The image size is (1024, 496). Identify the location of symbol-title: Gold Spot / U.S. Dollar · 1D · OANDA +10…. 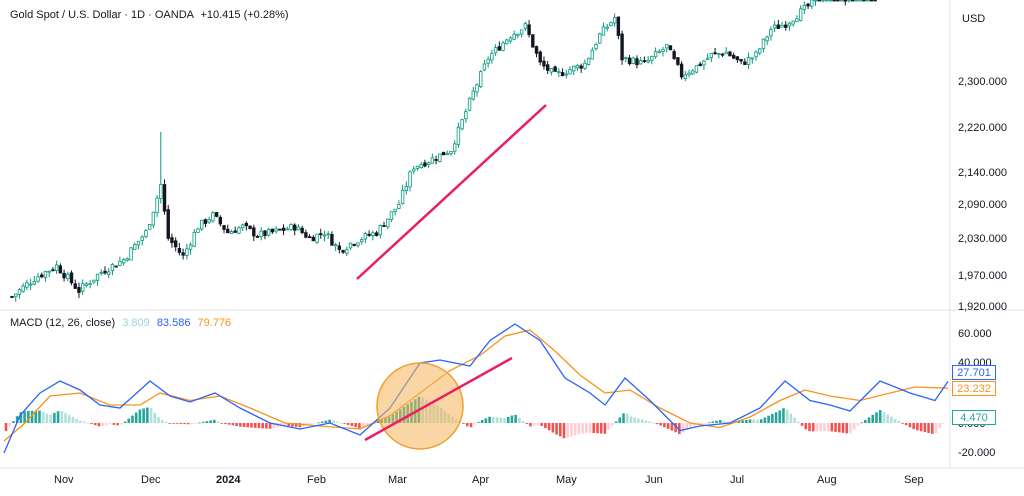
(149, 15).